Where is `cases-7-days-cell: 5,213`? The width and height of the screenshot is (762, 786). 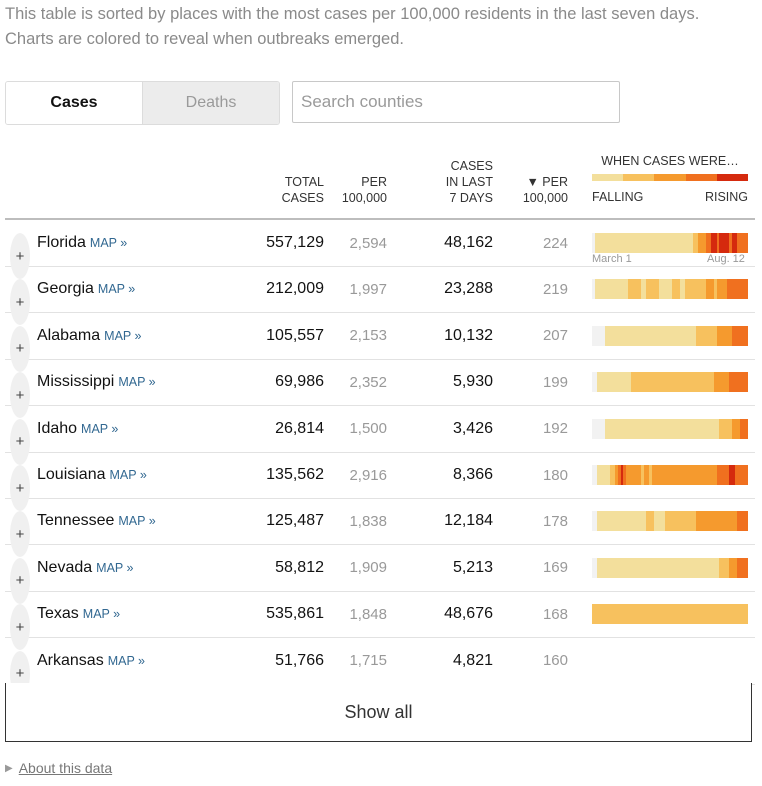
cases-7-days-cell: 5,213 is located at coordinates (472, 567).